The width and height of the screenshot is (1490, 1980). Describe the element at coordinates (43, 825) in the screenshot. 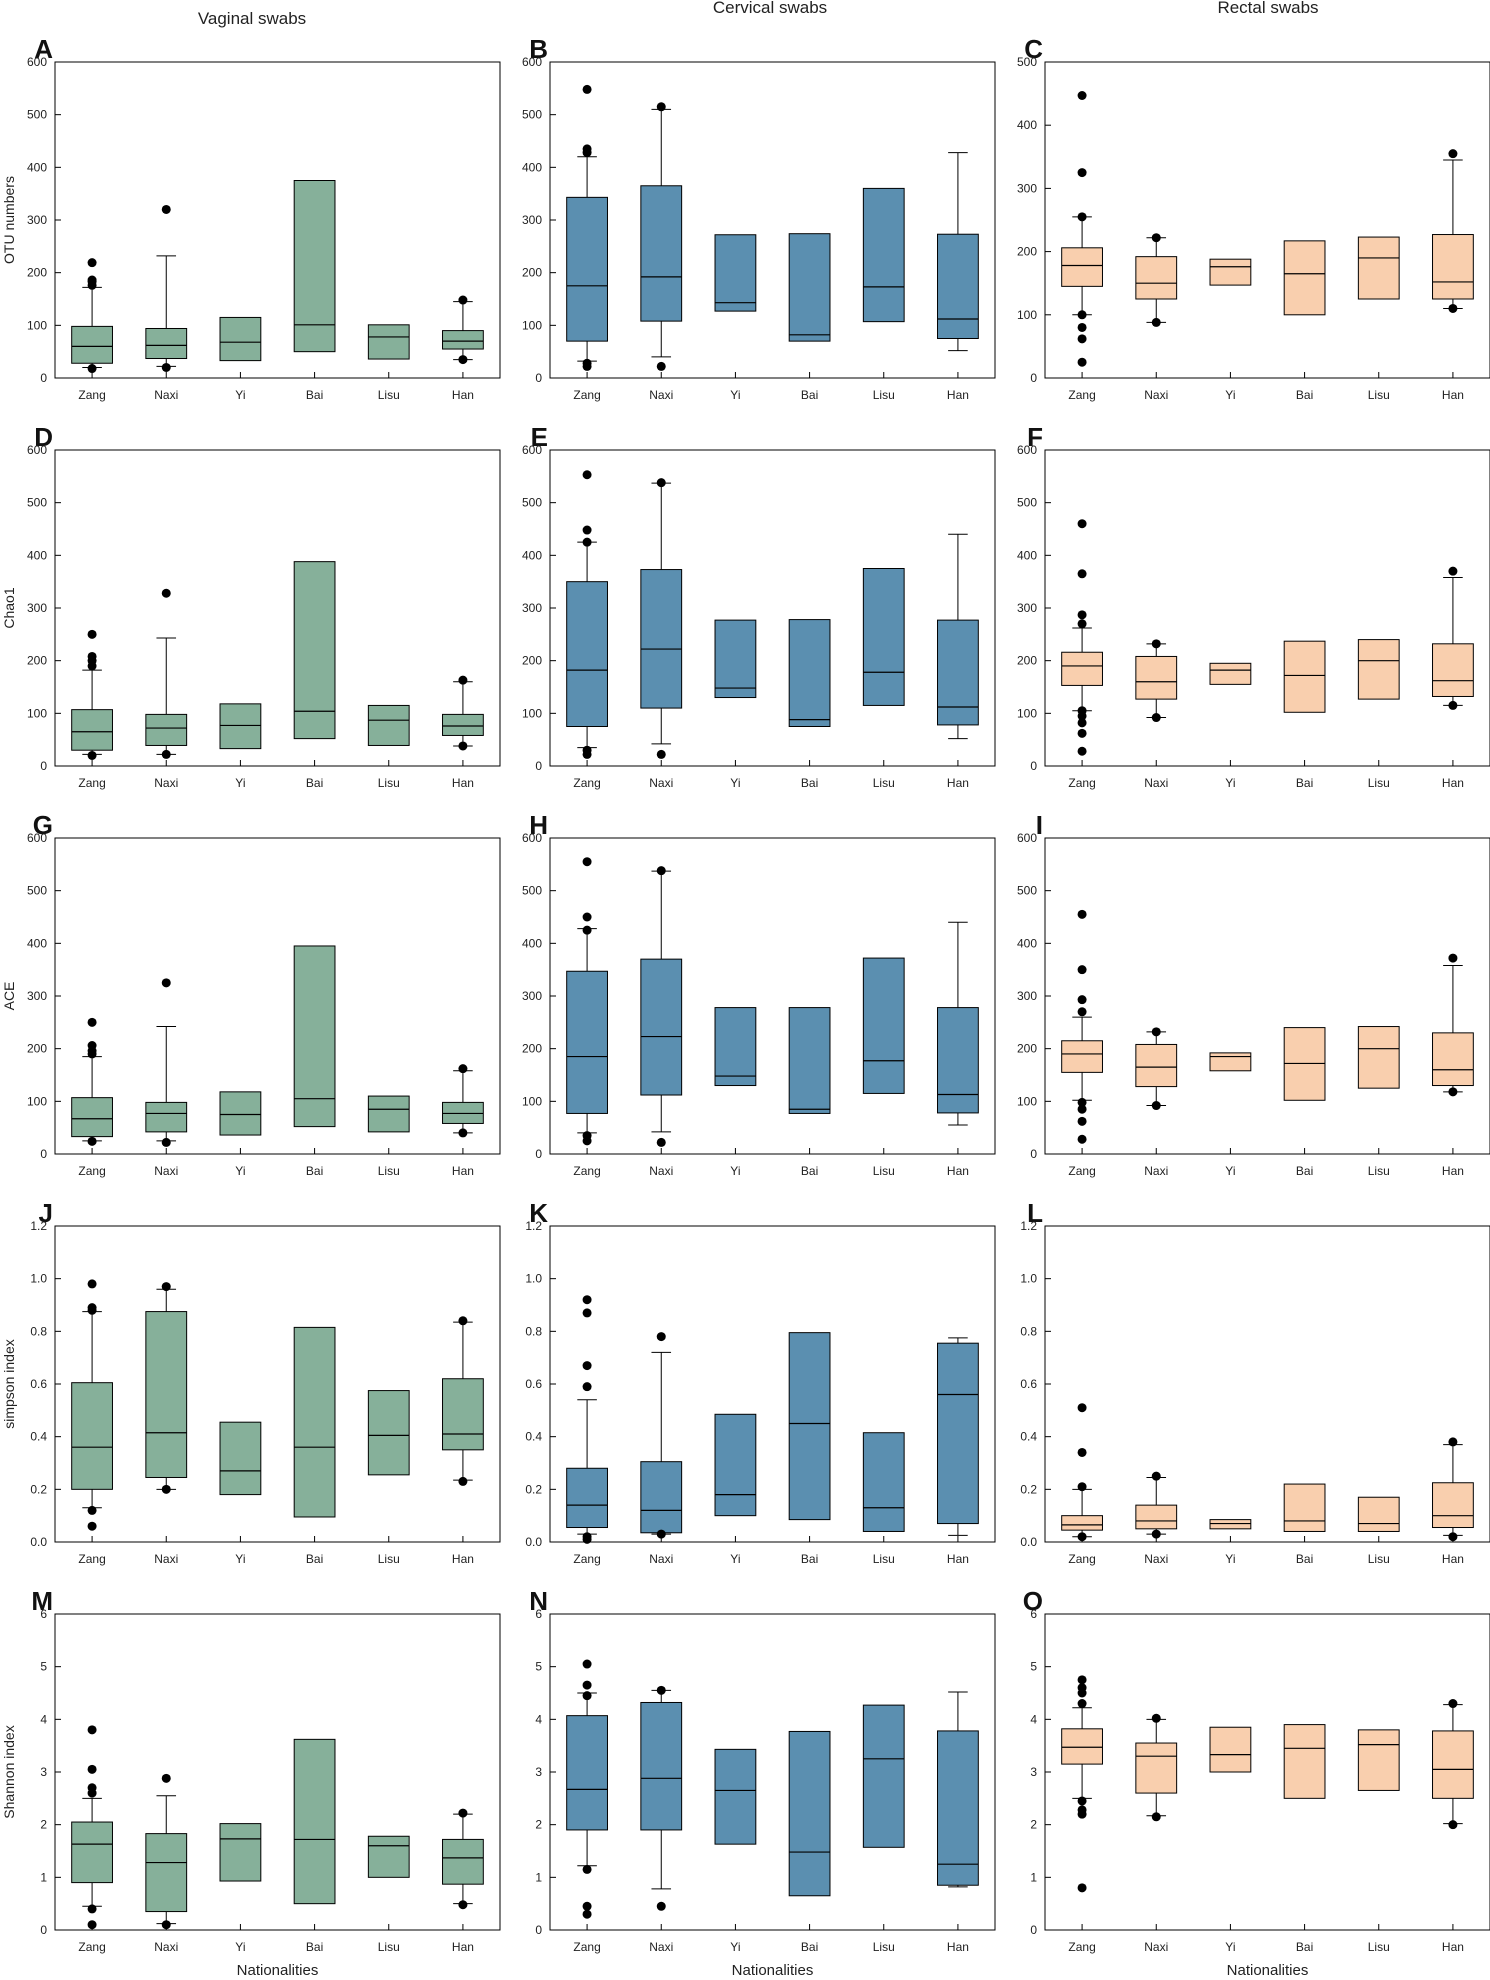

I see `panel-label: G` at that location.